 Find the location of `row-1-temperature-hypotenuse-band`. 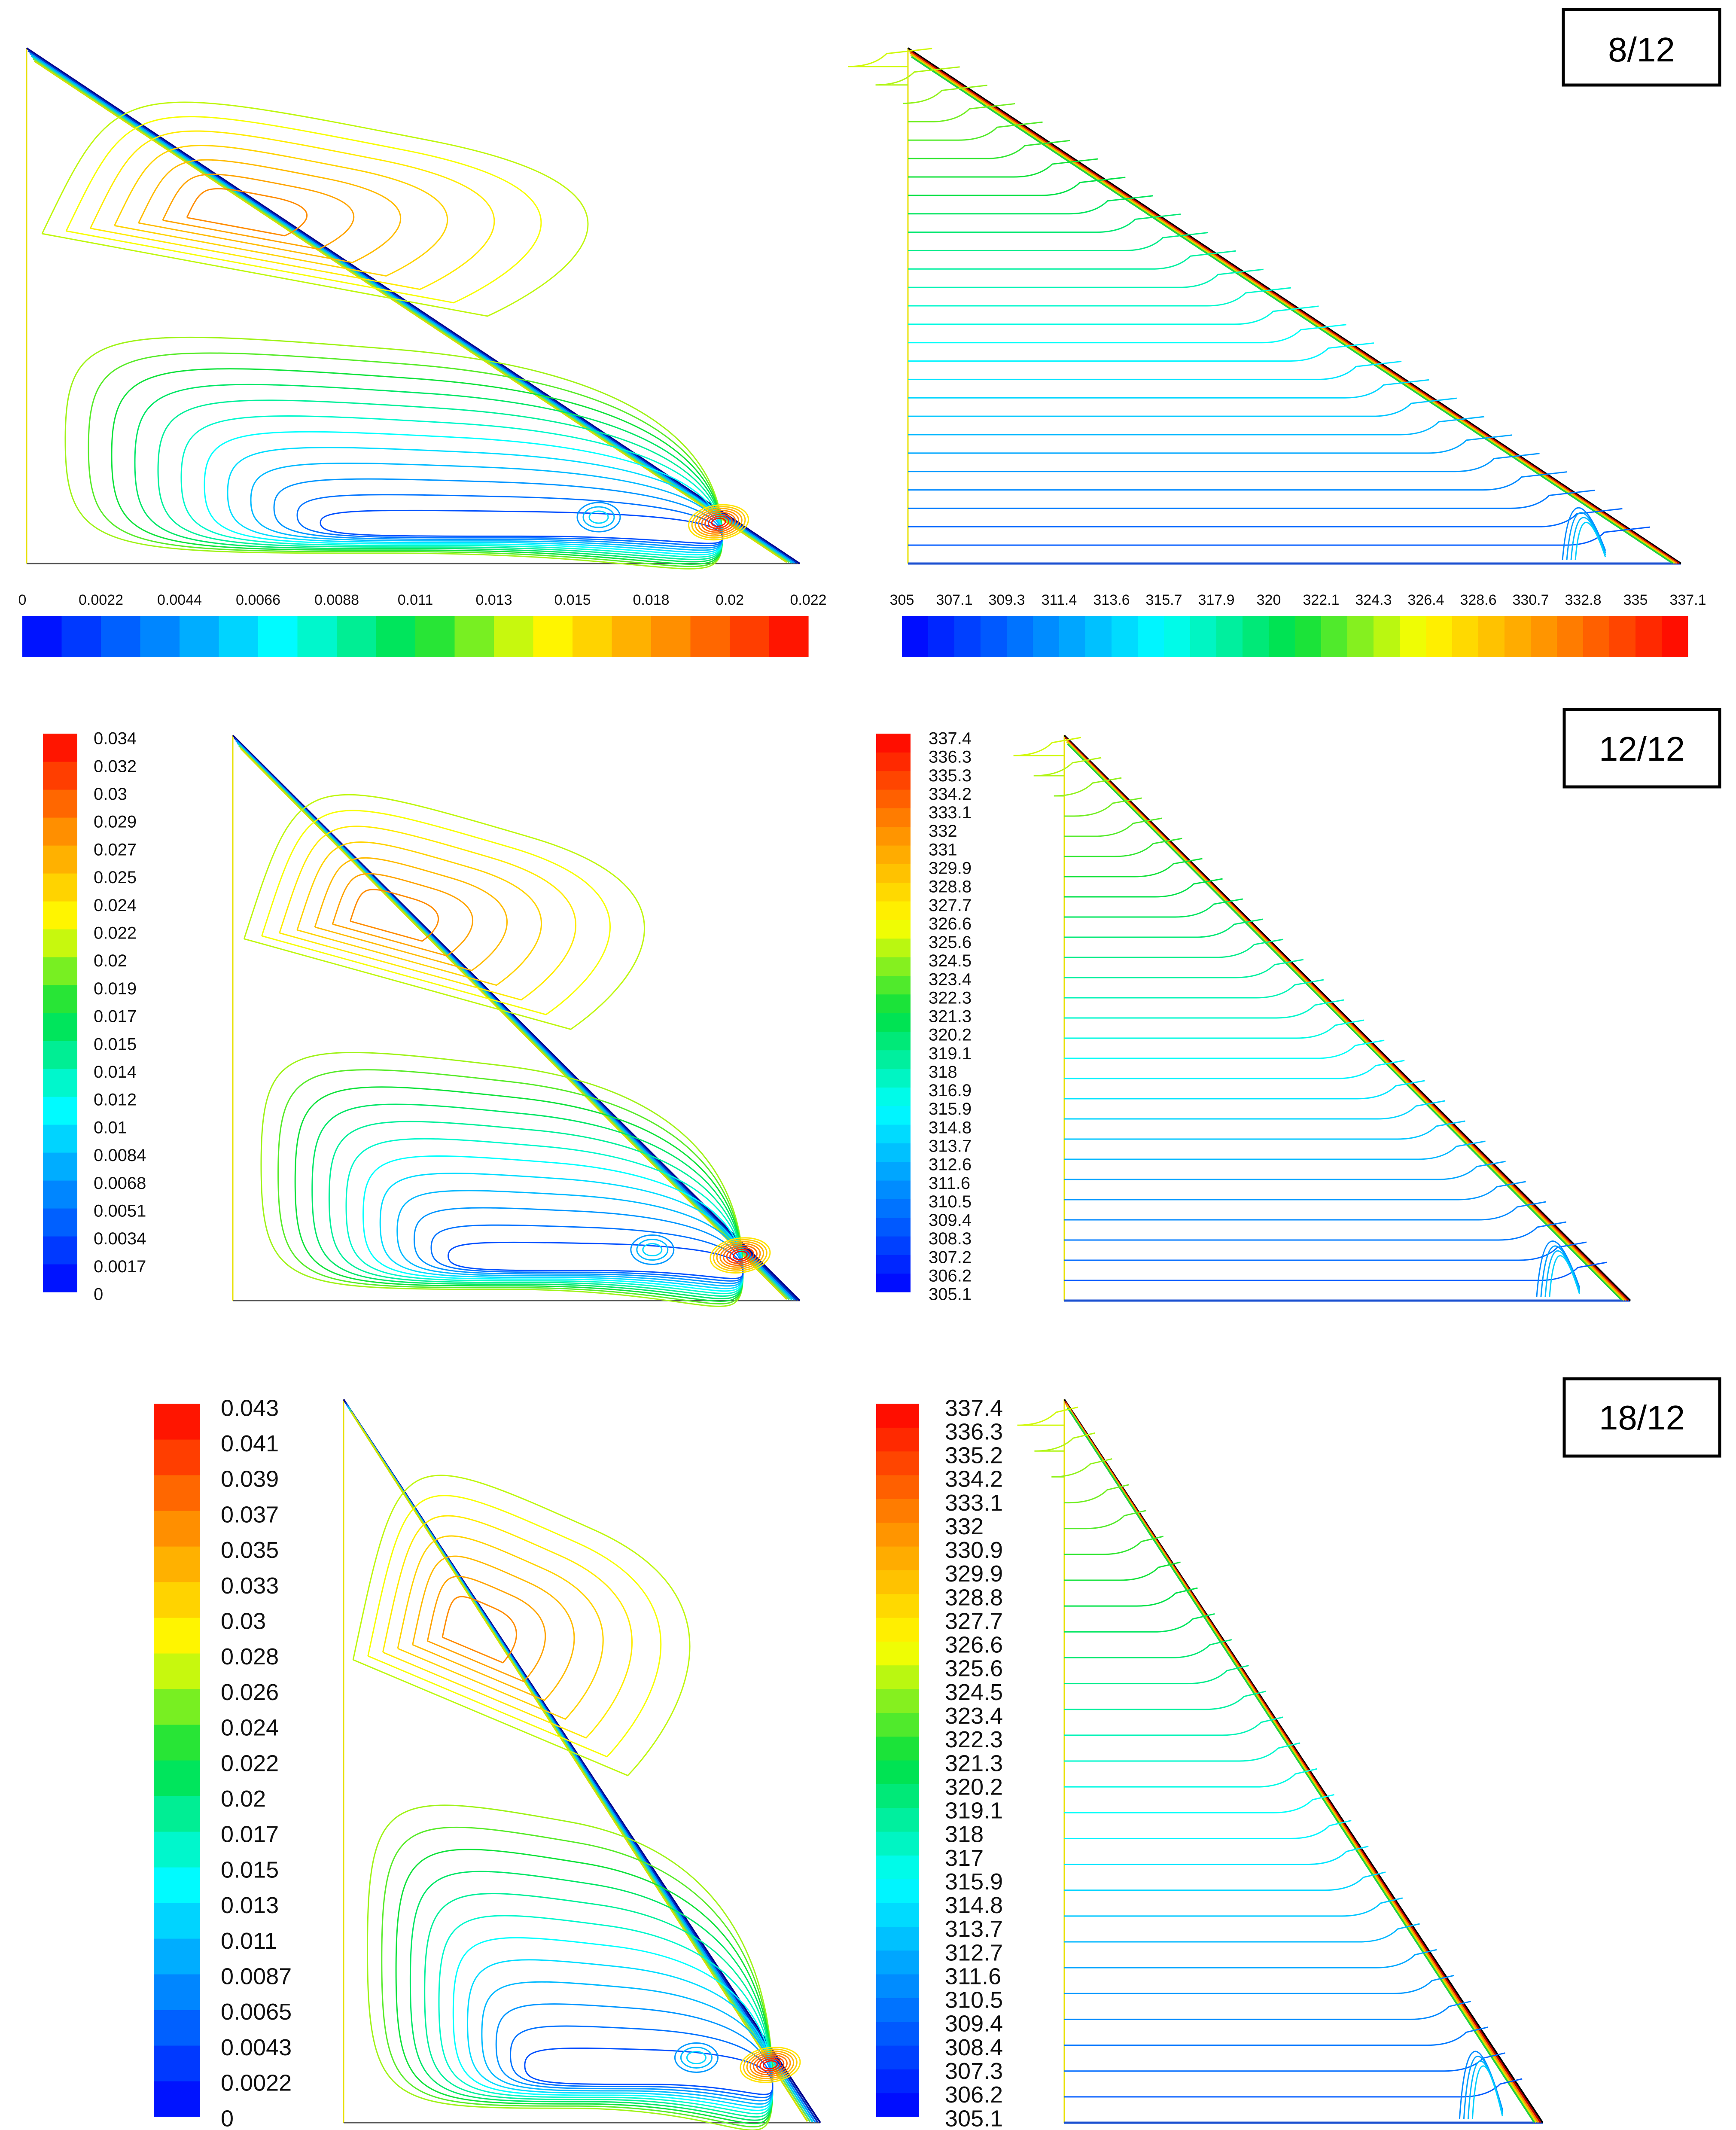

row-1-temperature-hypotenuse-band is located at coordinates (1295, 305).